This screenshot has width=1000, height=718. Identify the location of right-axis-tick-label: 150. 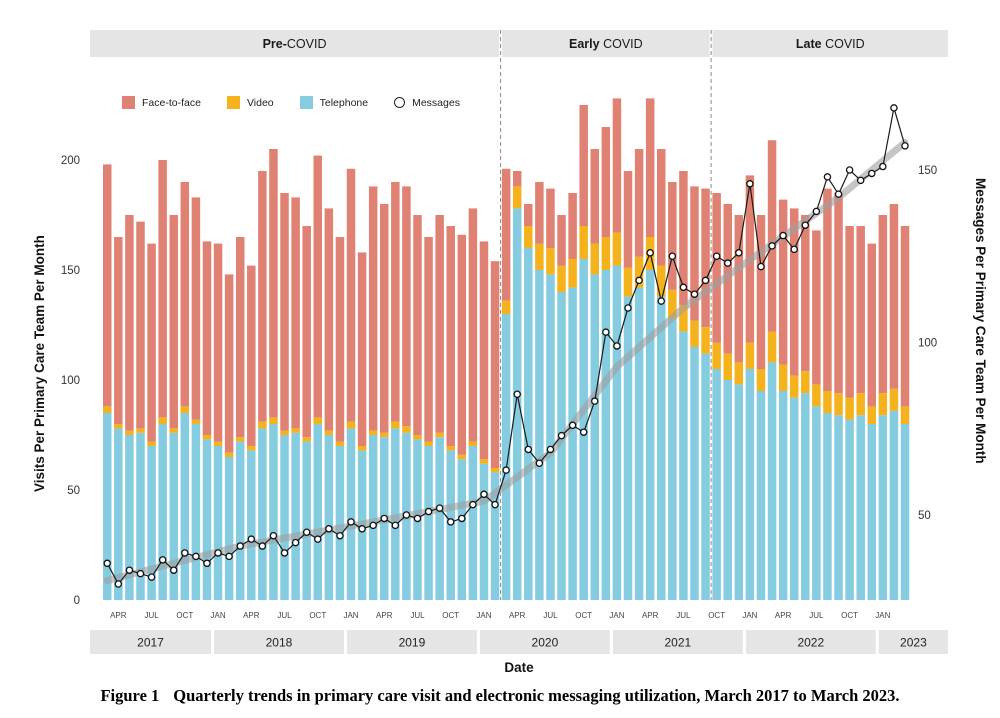
(927, 171).